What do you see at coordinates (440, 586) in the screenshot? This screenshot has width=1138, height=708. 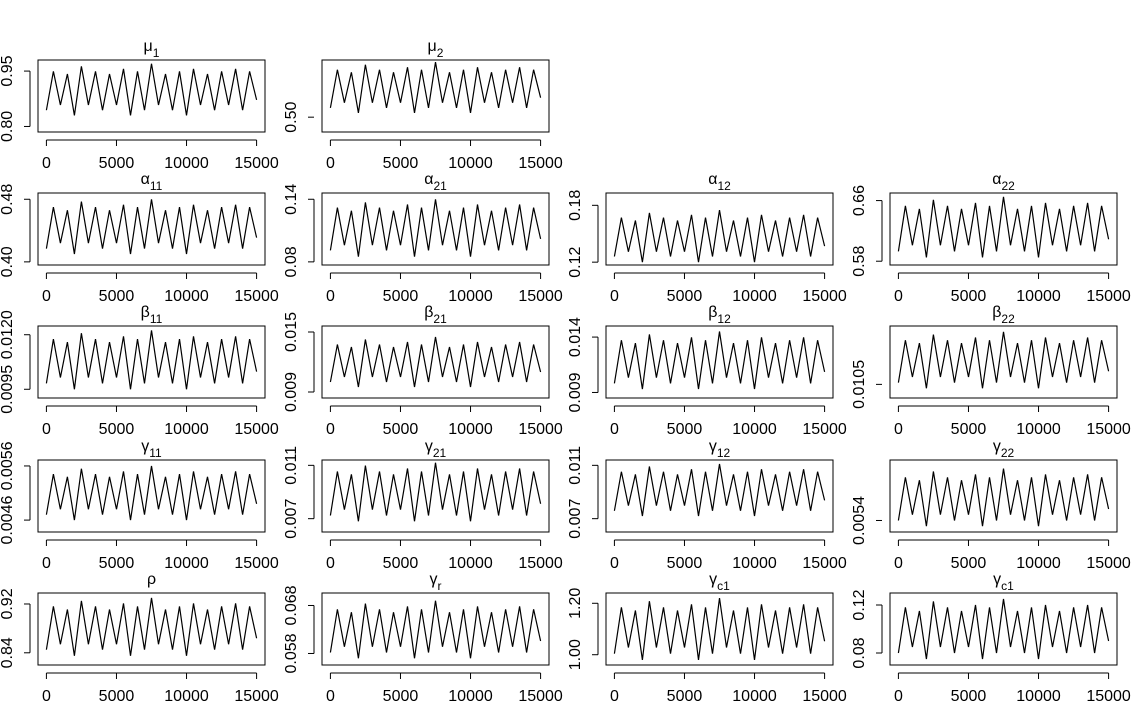 I see `title-subscript: r` at bounding box center [440, 586].